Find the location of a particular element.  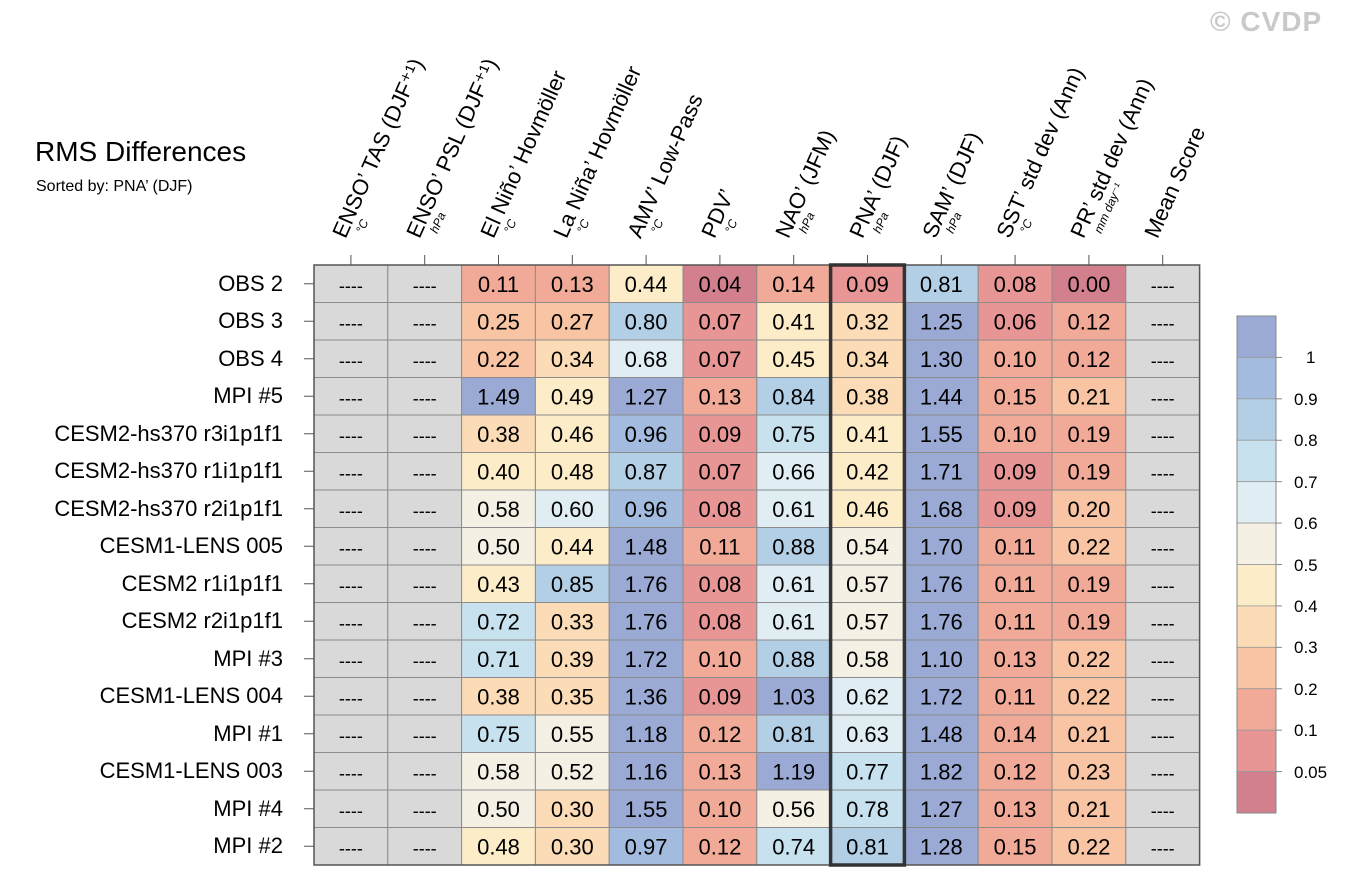

watermark: © CVDP is located at coordinates (1266, 21).